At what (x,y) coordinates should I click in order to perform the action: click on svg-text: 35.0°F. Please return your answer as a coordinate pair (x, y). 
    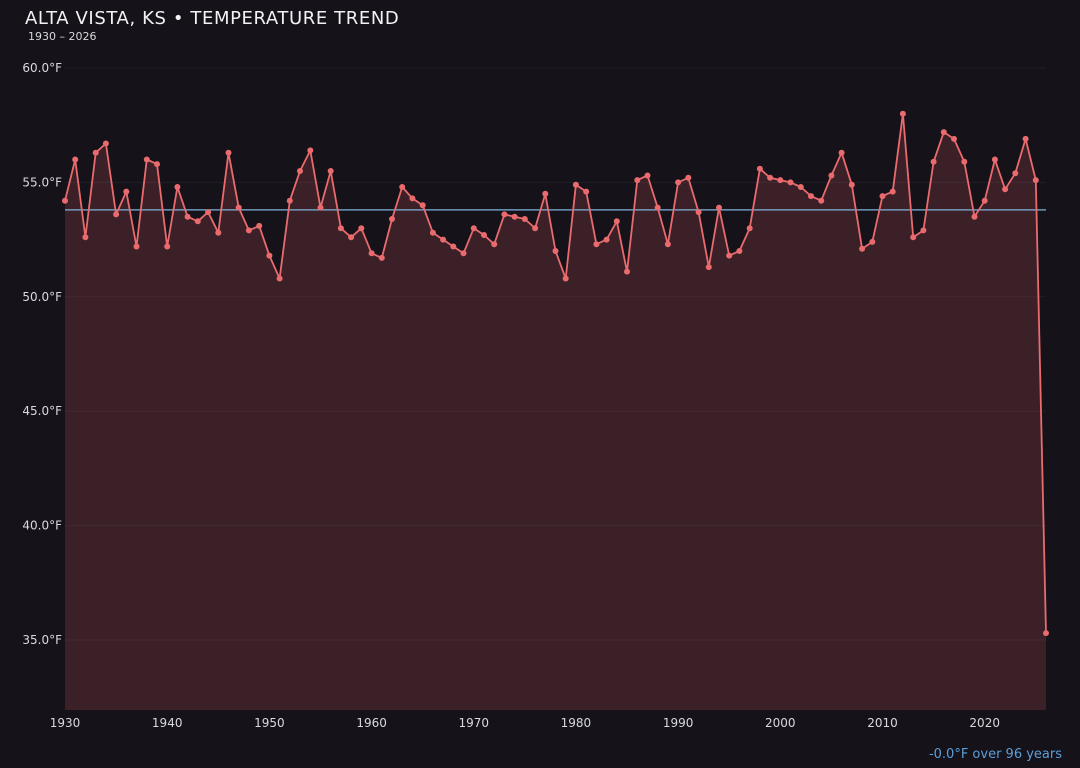
    Looking at the image, I should click on (42, 640).